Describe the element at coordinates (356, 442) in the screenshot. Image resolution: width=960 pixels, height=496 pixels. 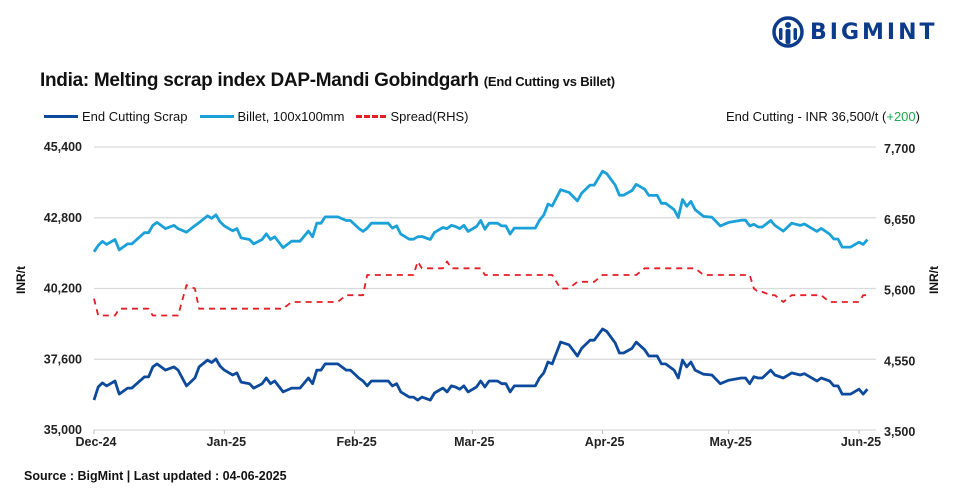
I see `x-tick-label: Feb-25` at that location.